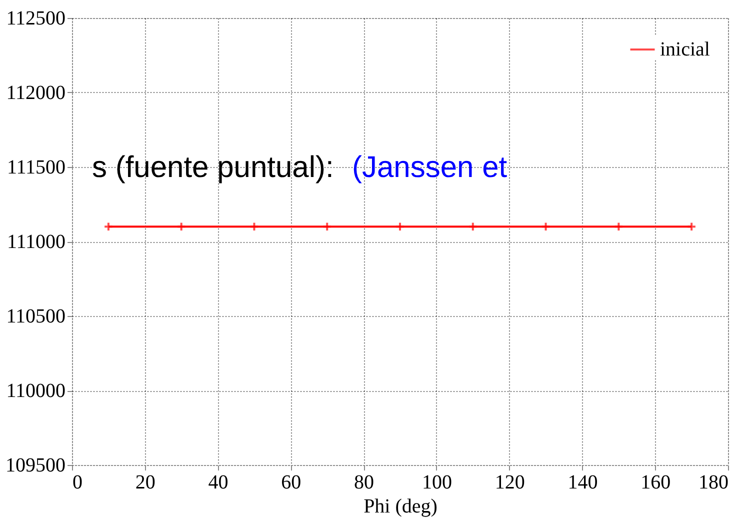 Image resolution: width=749 pixels, height=521 pixels. I want to click on legend-label: inicial, so click(685, 49).